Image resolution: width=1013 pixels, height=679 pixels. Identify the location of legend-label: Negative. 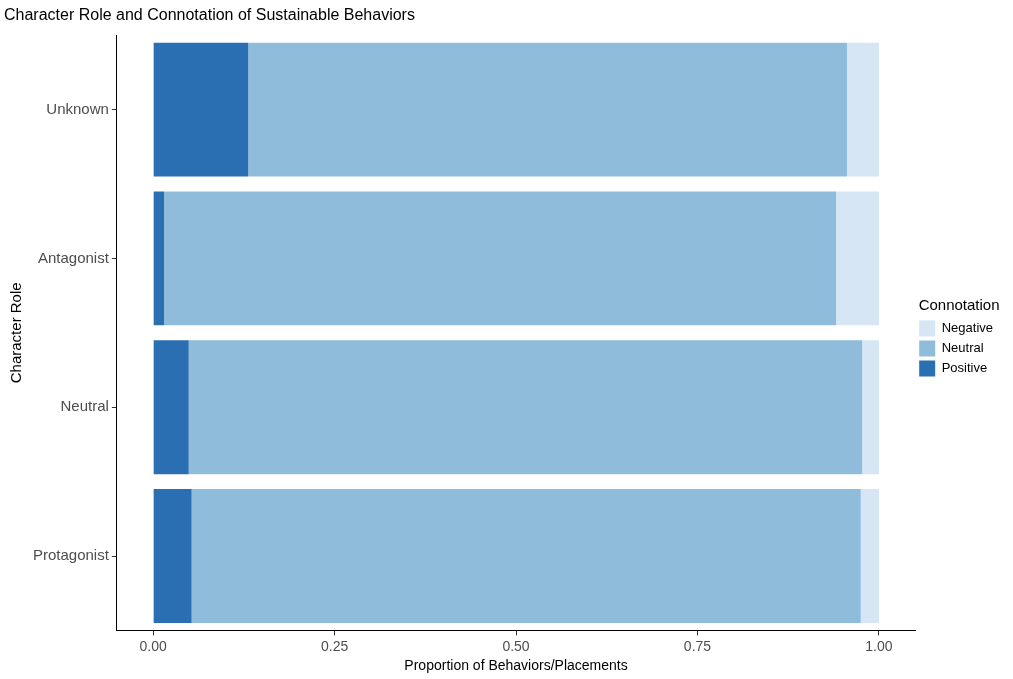
(967, 328).